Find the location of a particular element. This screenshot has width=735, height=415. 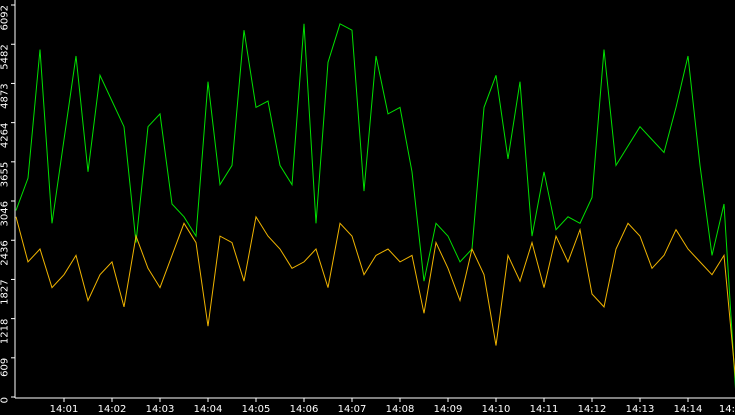

x-tick-label: 14:10 is located at coordinates (496, 409).